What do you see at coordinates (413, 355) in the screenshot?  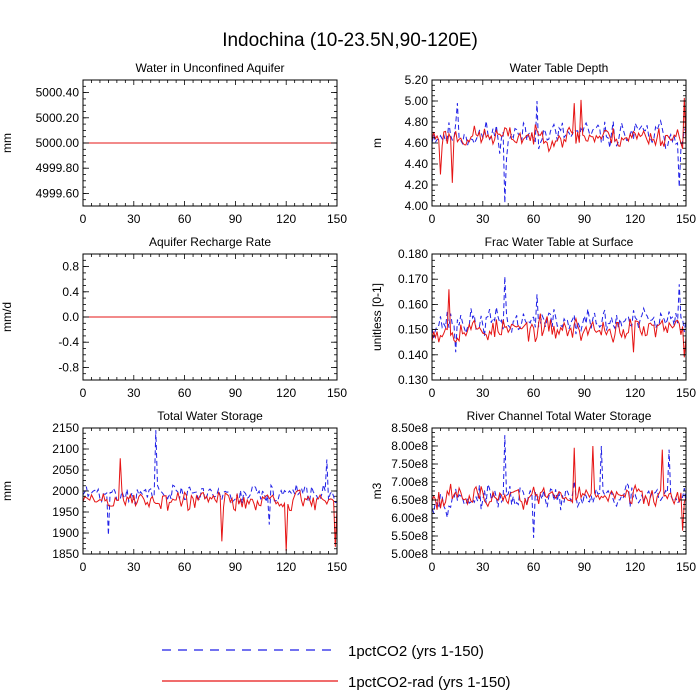 I see `y-tick-label: 0.140` at bounding box center [413, 355].